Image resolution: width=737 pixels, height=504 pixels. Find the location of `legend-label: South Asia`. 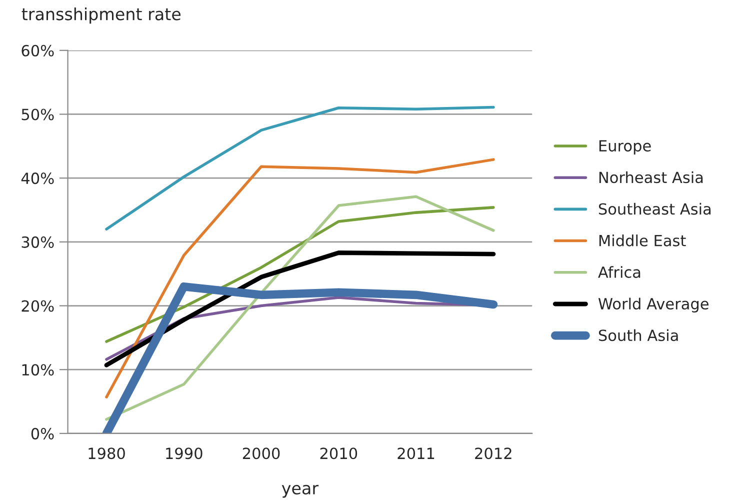

legend-label: South Asia is located at coordinates (638, 335).